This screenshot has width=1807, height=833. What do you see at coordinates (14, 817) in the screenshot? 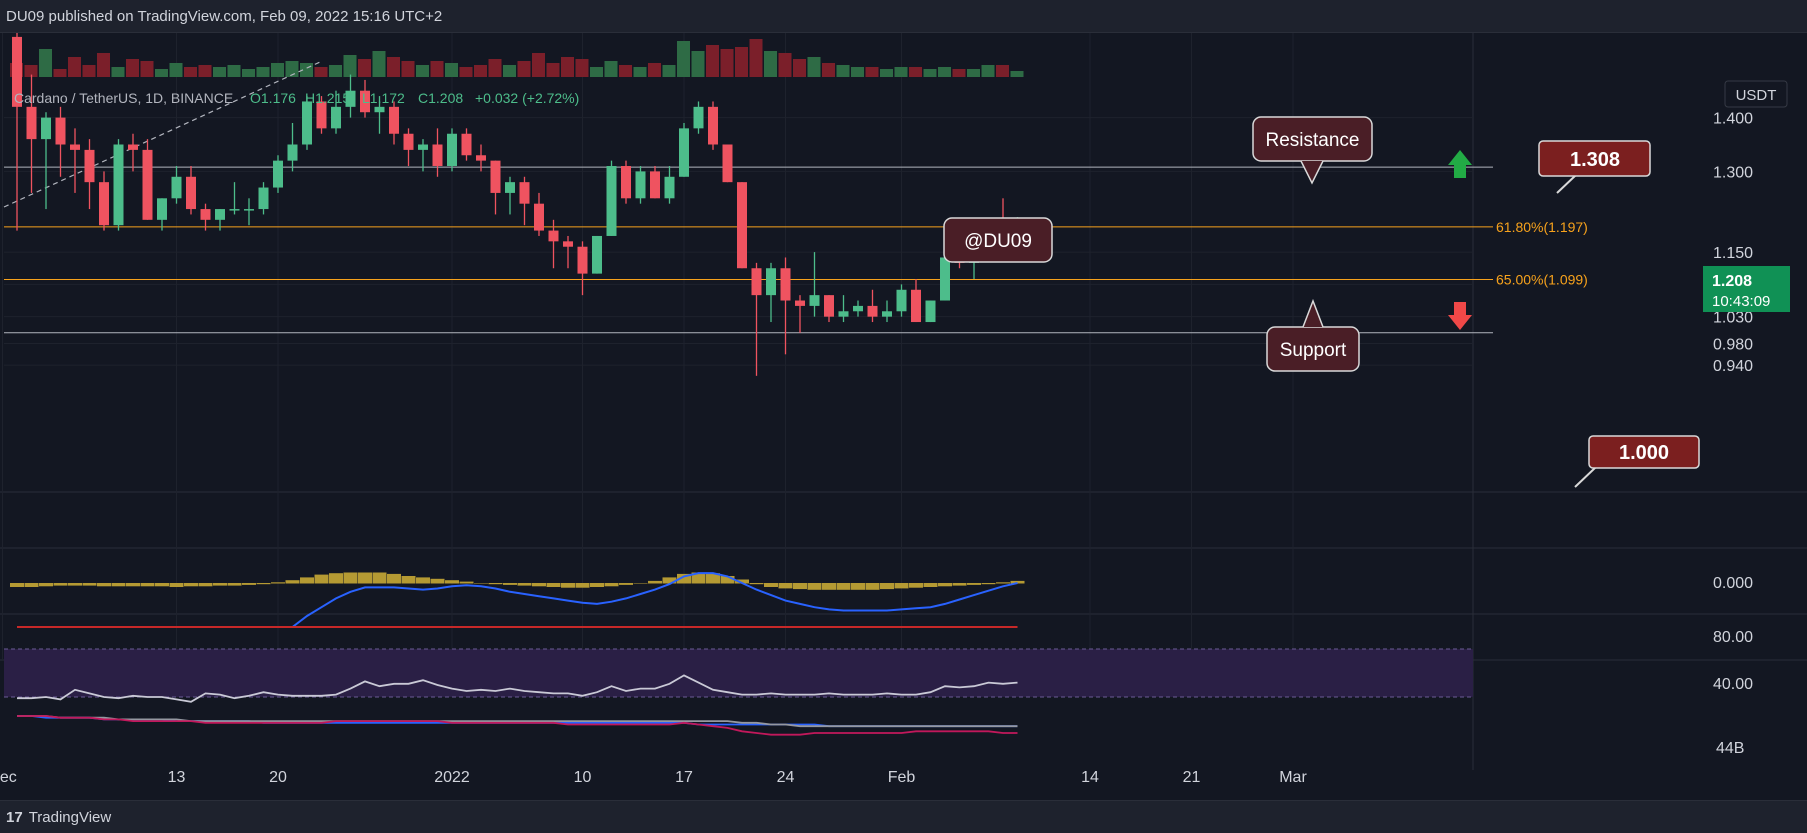
I see `tradingview-logo-icon: 17` at bounding box center [14, 817].